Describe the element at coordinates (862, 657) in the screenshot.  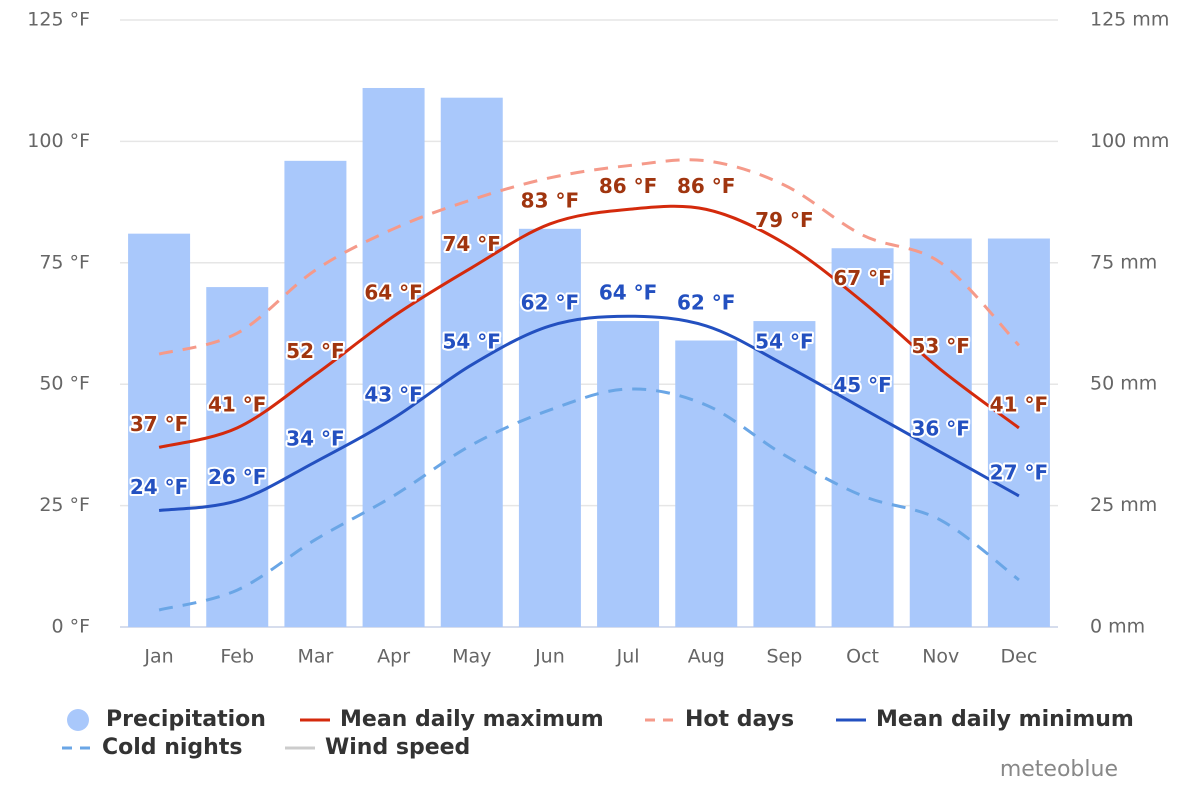
I see `x-tick-label: Oct` at that location.